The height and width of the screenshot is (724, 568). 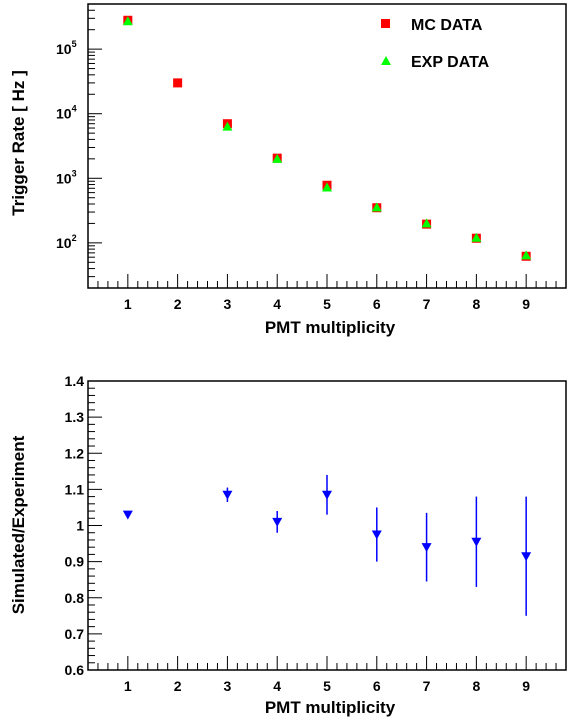 What do you see at coordinates (327, 545) in the screenshot?
I see `bottom-plot-marks` at bounding box center [327, 545].